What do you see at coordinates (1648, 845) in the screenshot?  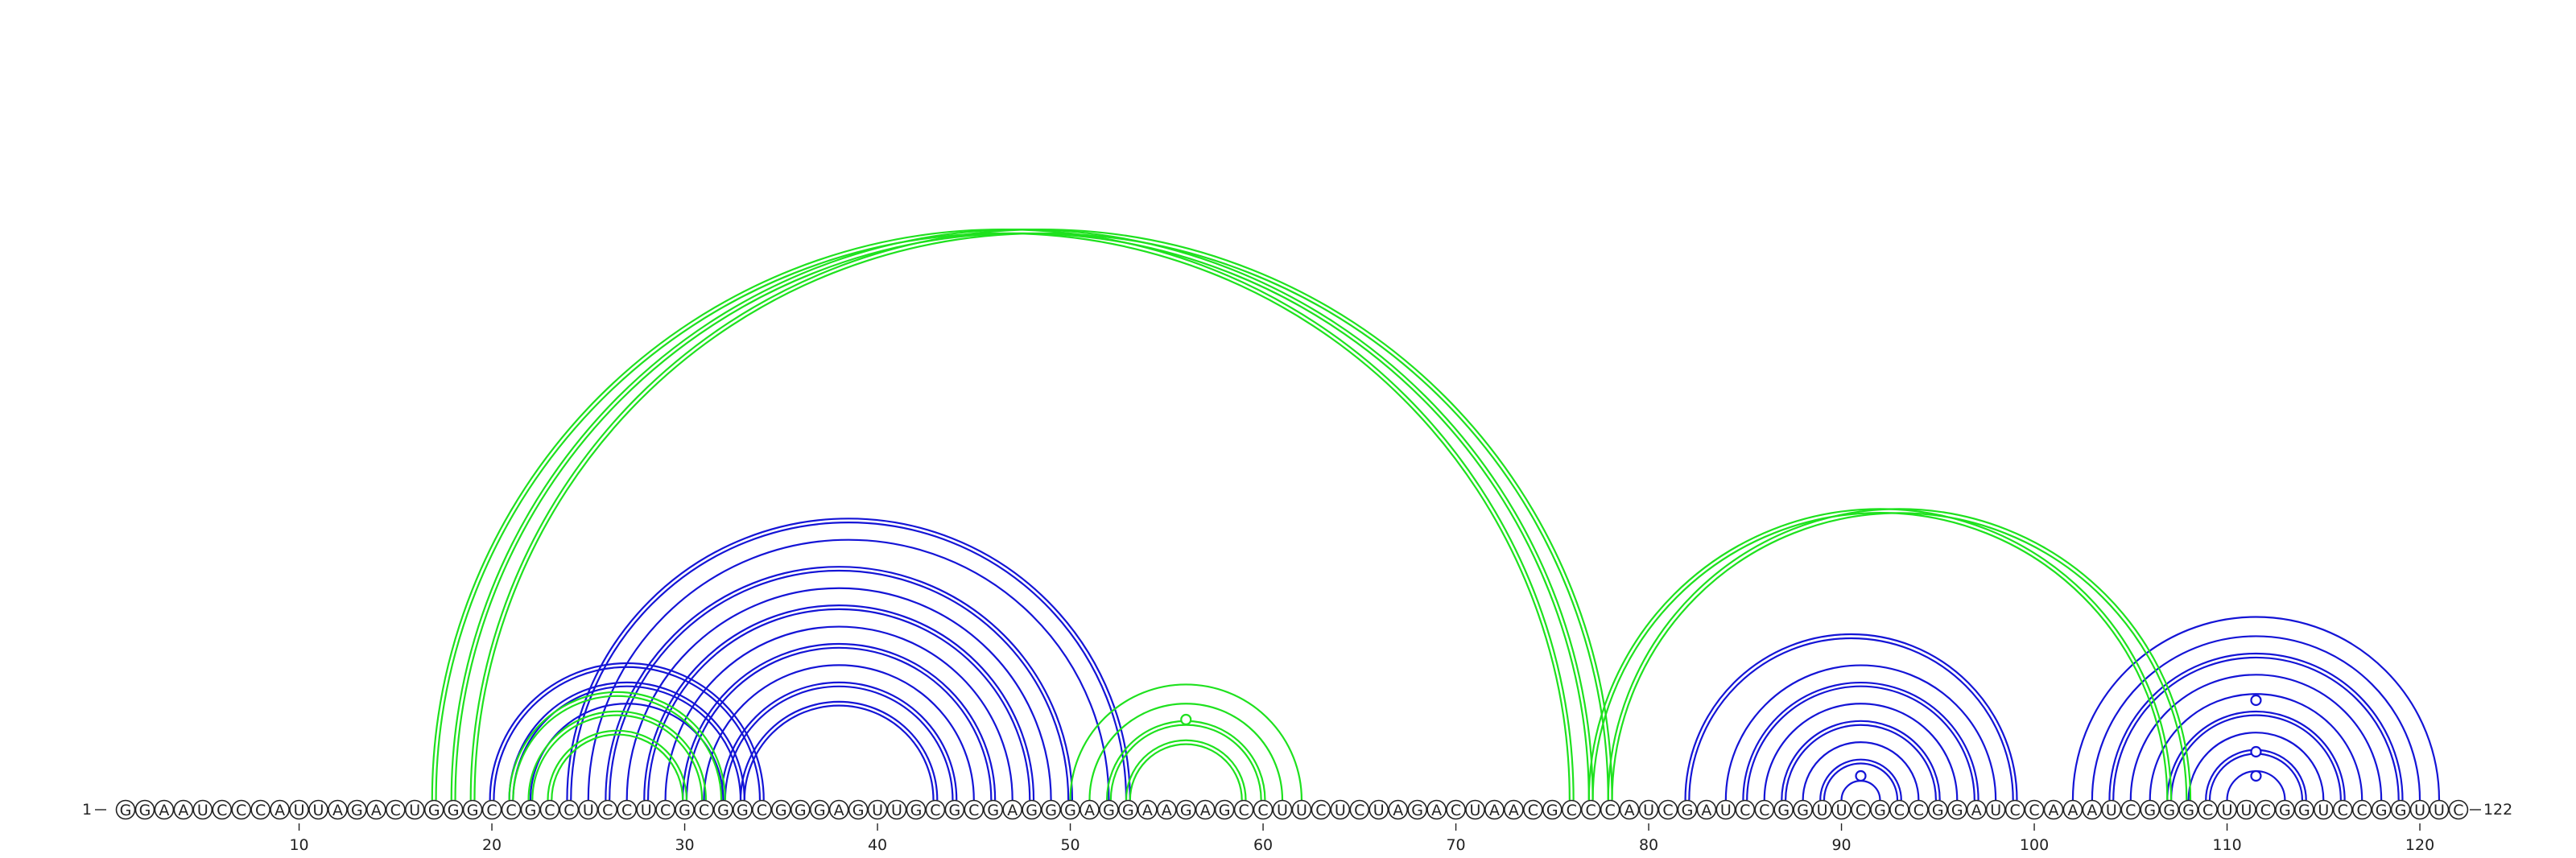 I see `tick-label: 80` at bounding box center [1648, 845].